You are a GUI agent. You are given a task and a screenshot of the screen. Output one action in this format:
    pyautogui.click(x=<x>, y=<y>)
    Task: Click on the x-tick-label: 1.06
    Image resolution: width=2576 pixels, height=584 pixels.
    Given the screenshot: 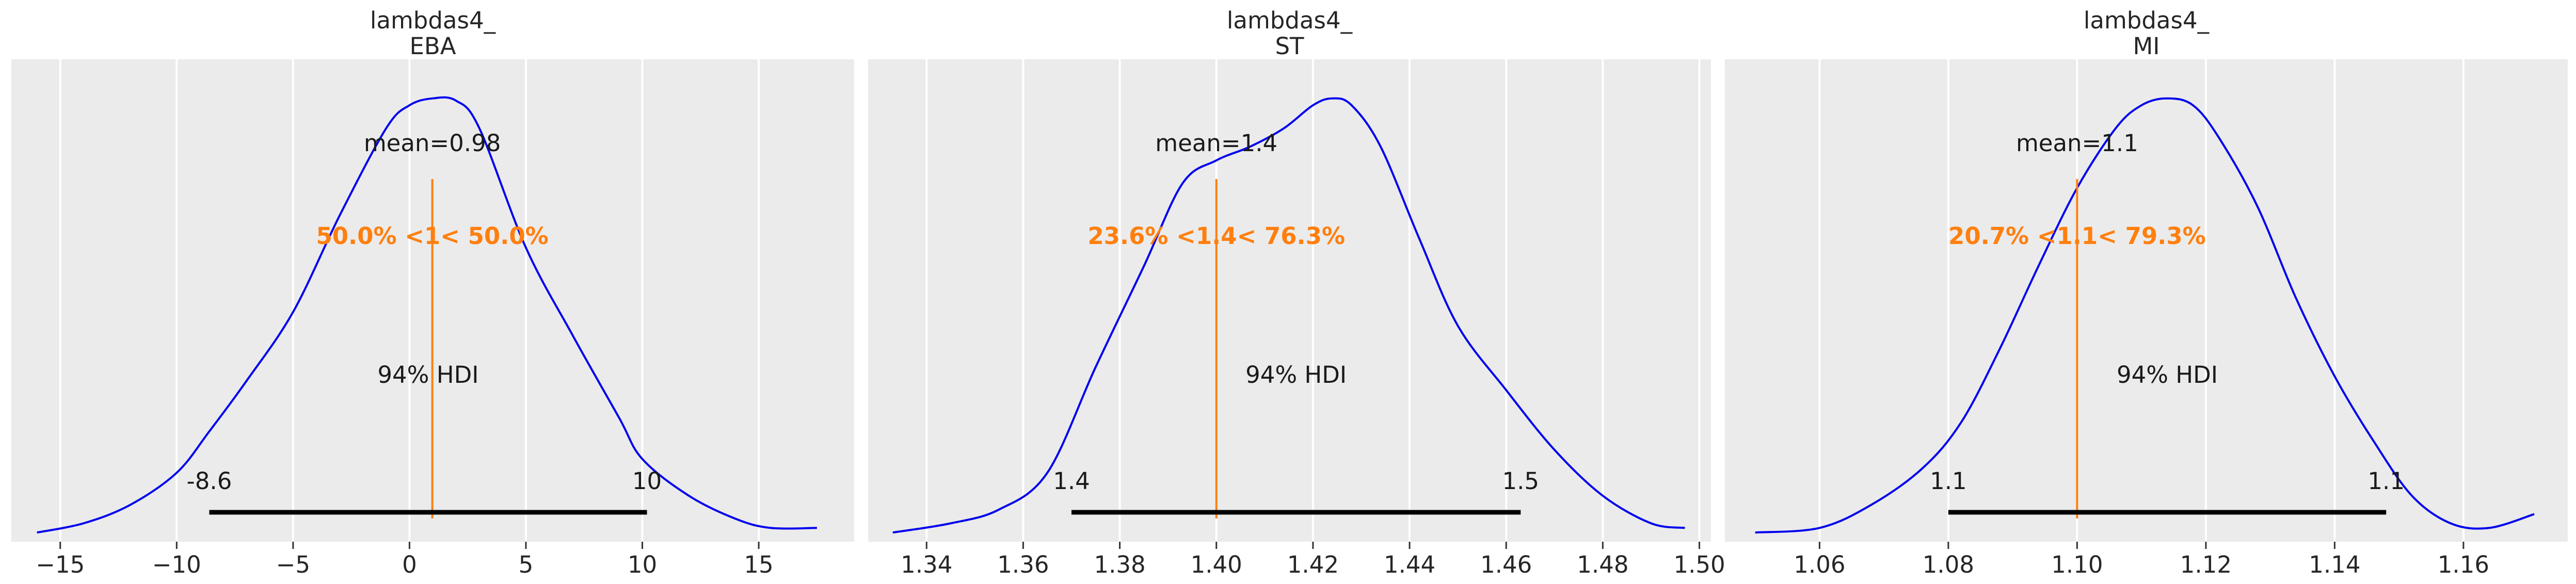 What is the action you would take?
    pyautogui.click(x=1819, y=564)
    